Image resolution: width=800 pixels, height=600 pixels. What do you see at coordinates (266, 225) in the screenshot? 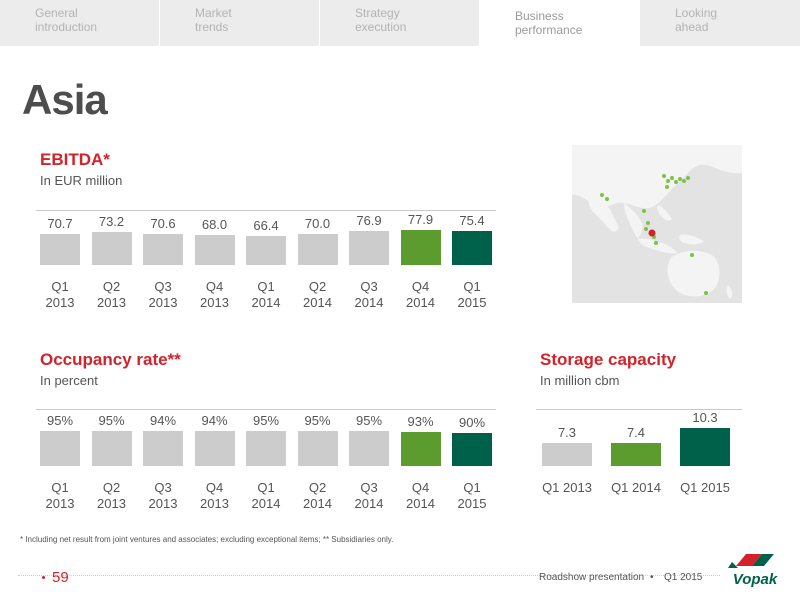
I see `bar-value-label: 66.4` at bounding box center [266, 225].